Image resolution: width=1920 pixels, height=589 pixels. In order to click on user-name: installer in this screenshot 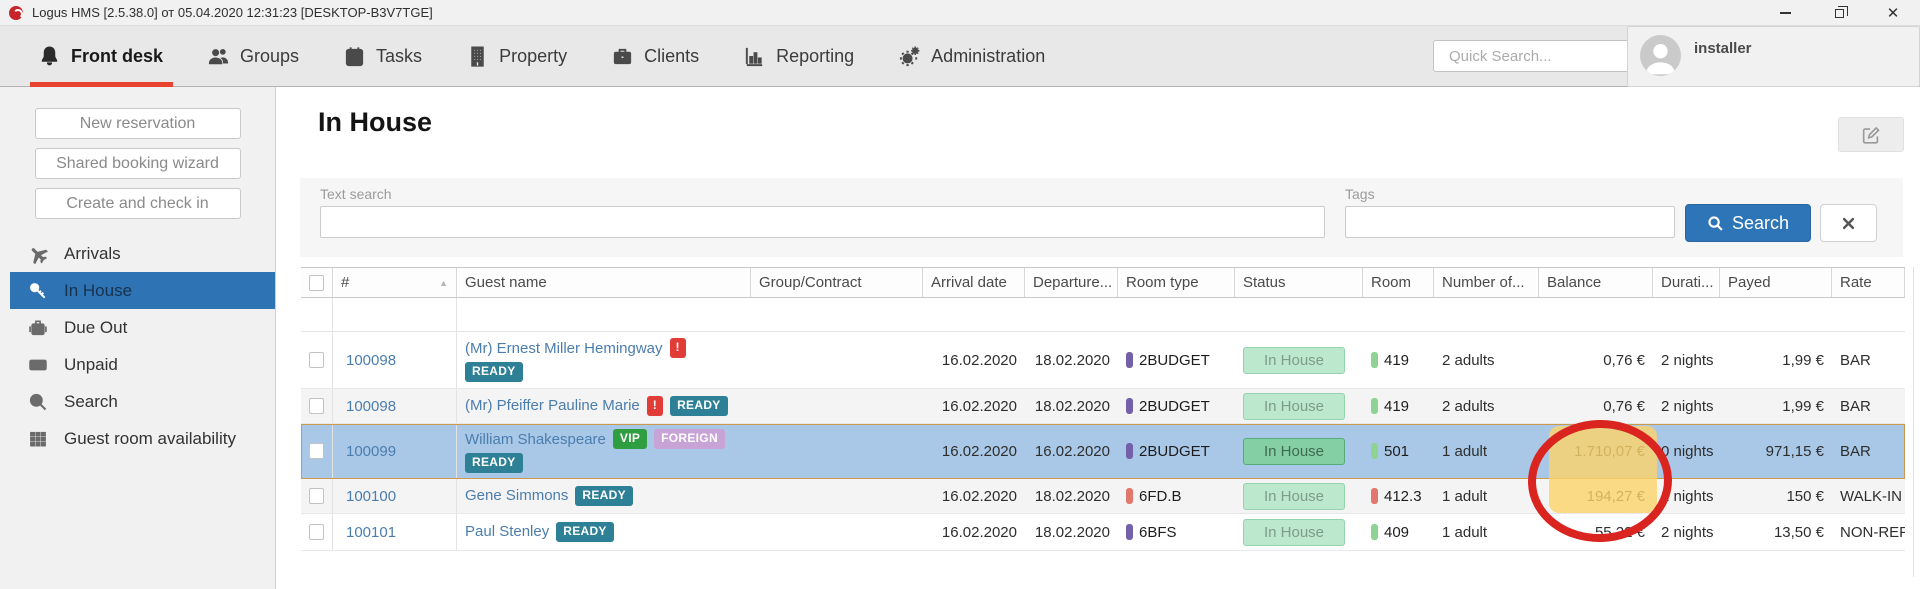, I will do `click(1723, 48)`.